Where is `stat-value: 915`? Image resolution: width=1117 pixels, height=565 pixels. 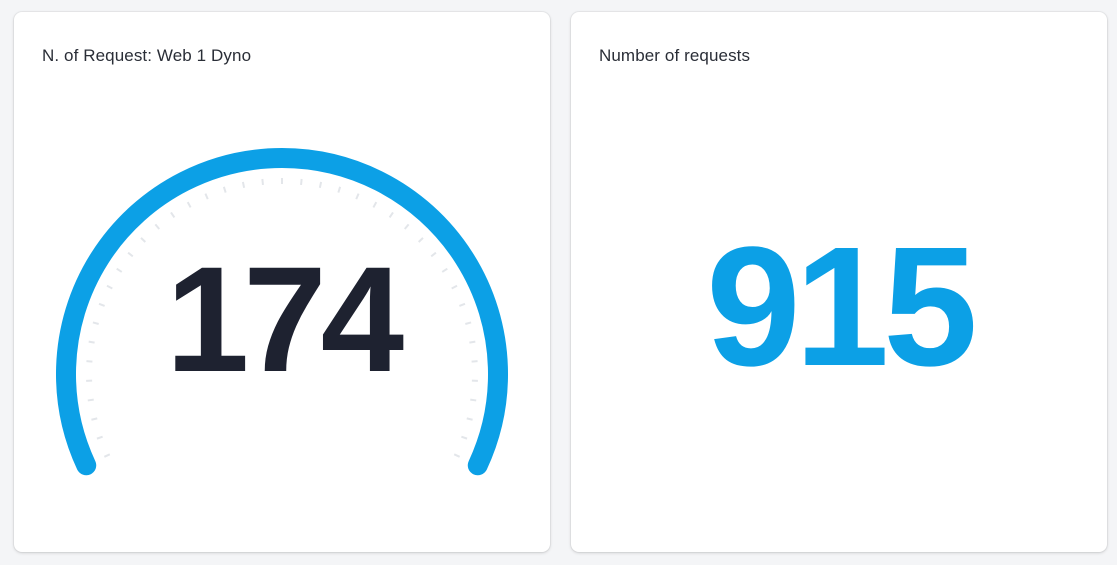
stat-value: 915 is located at coordinates (842, 307).